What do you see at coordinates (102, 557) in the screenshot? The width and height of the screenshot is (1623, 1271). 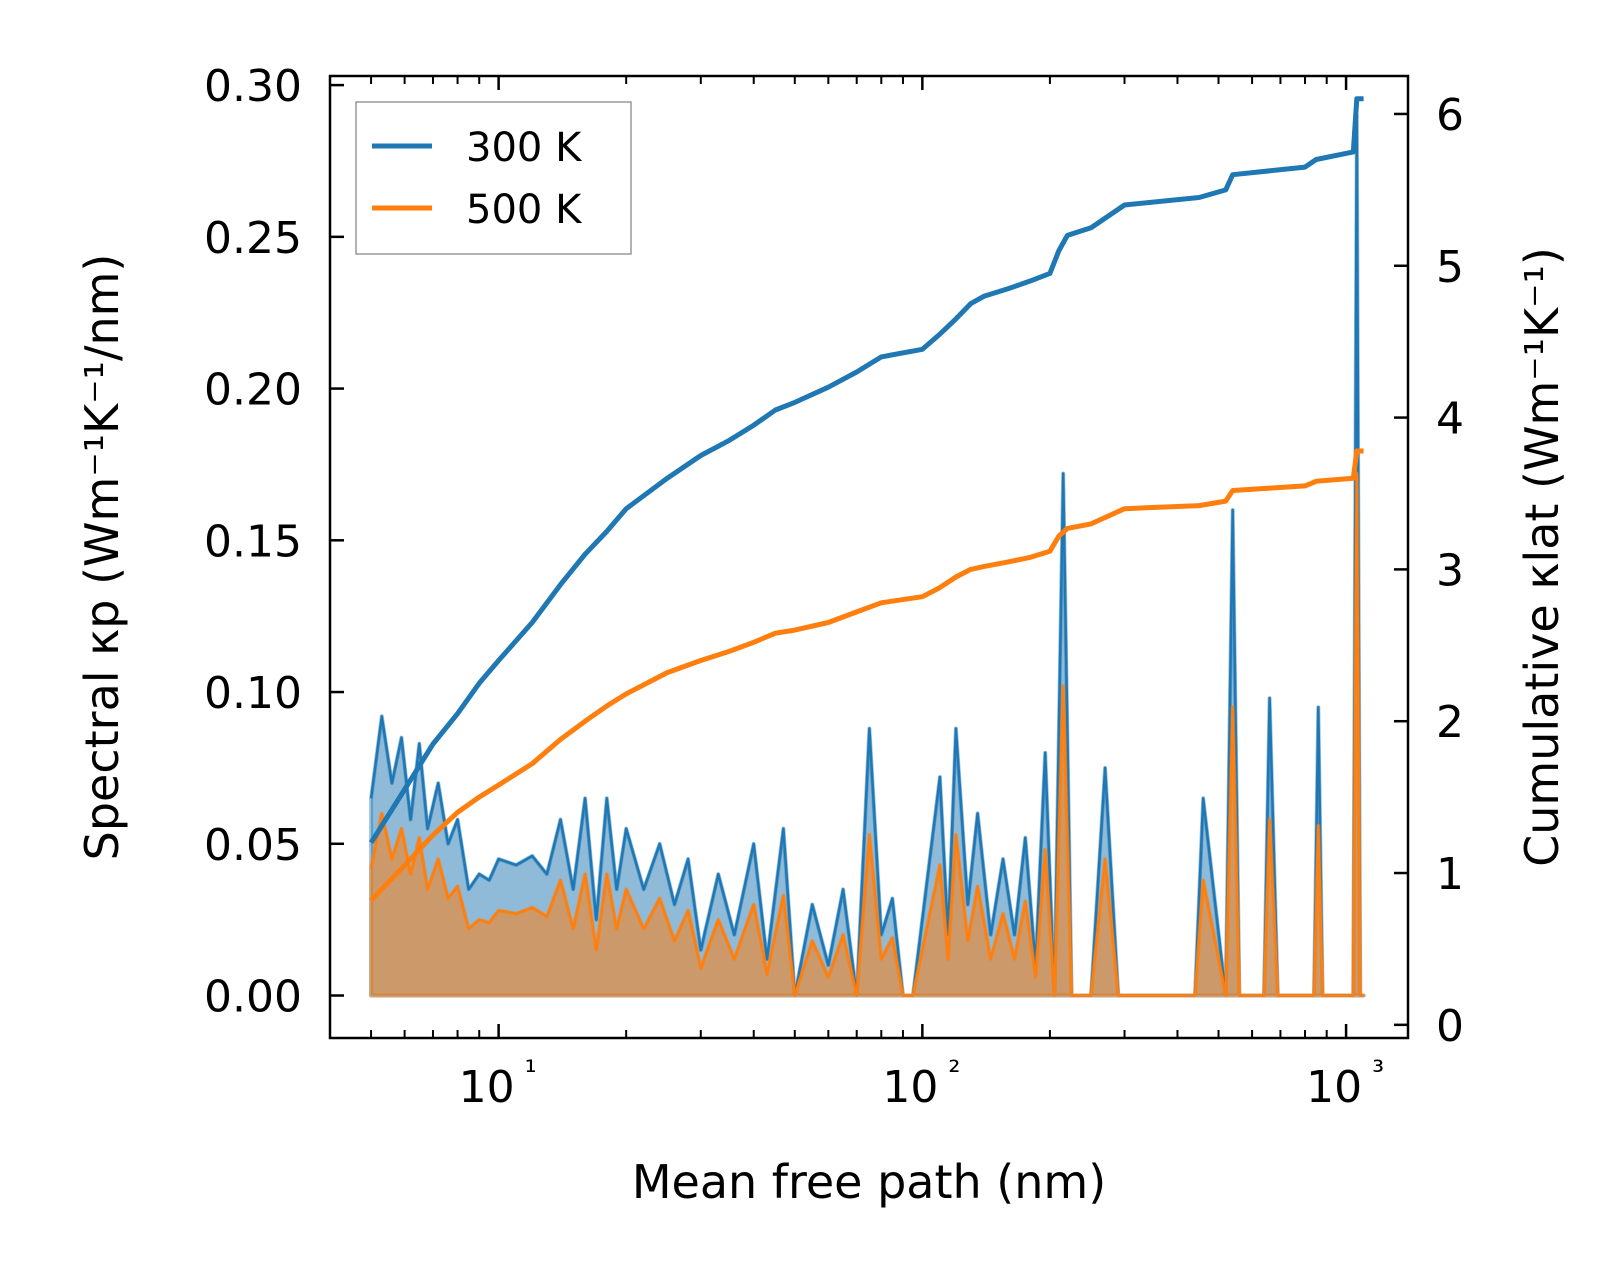 I see `y-axis-label-left: Spectral κp (Wm⁻¹K⁻¹/nm)` at bounding box center [102, 557].